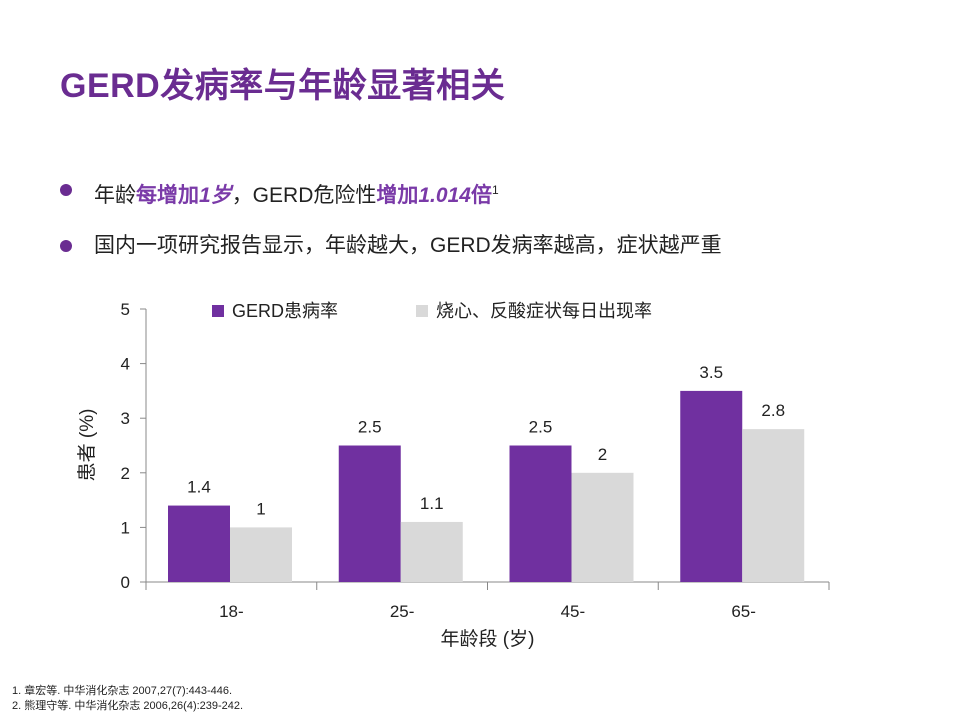 The image size is (960, 720). Describe the element at coordinates (408, 245) in the screenshot. I see `bullet-text: 国内一项研究报告显示，年龄越大，GERD发病率越高，症状越严重` at that location.